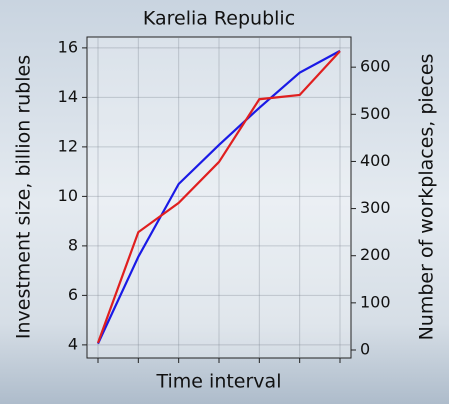 The height and width of the screenshot is (404, 449). I want to click on chart-title: Karelia Republic, so click(219, 19).